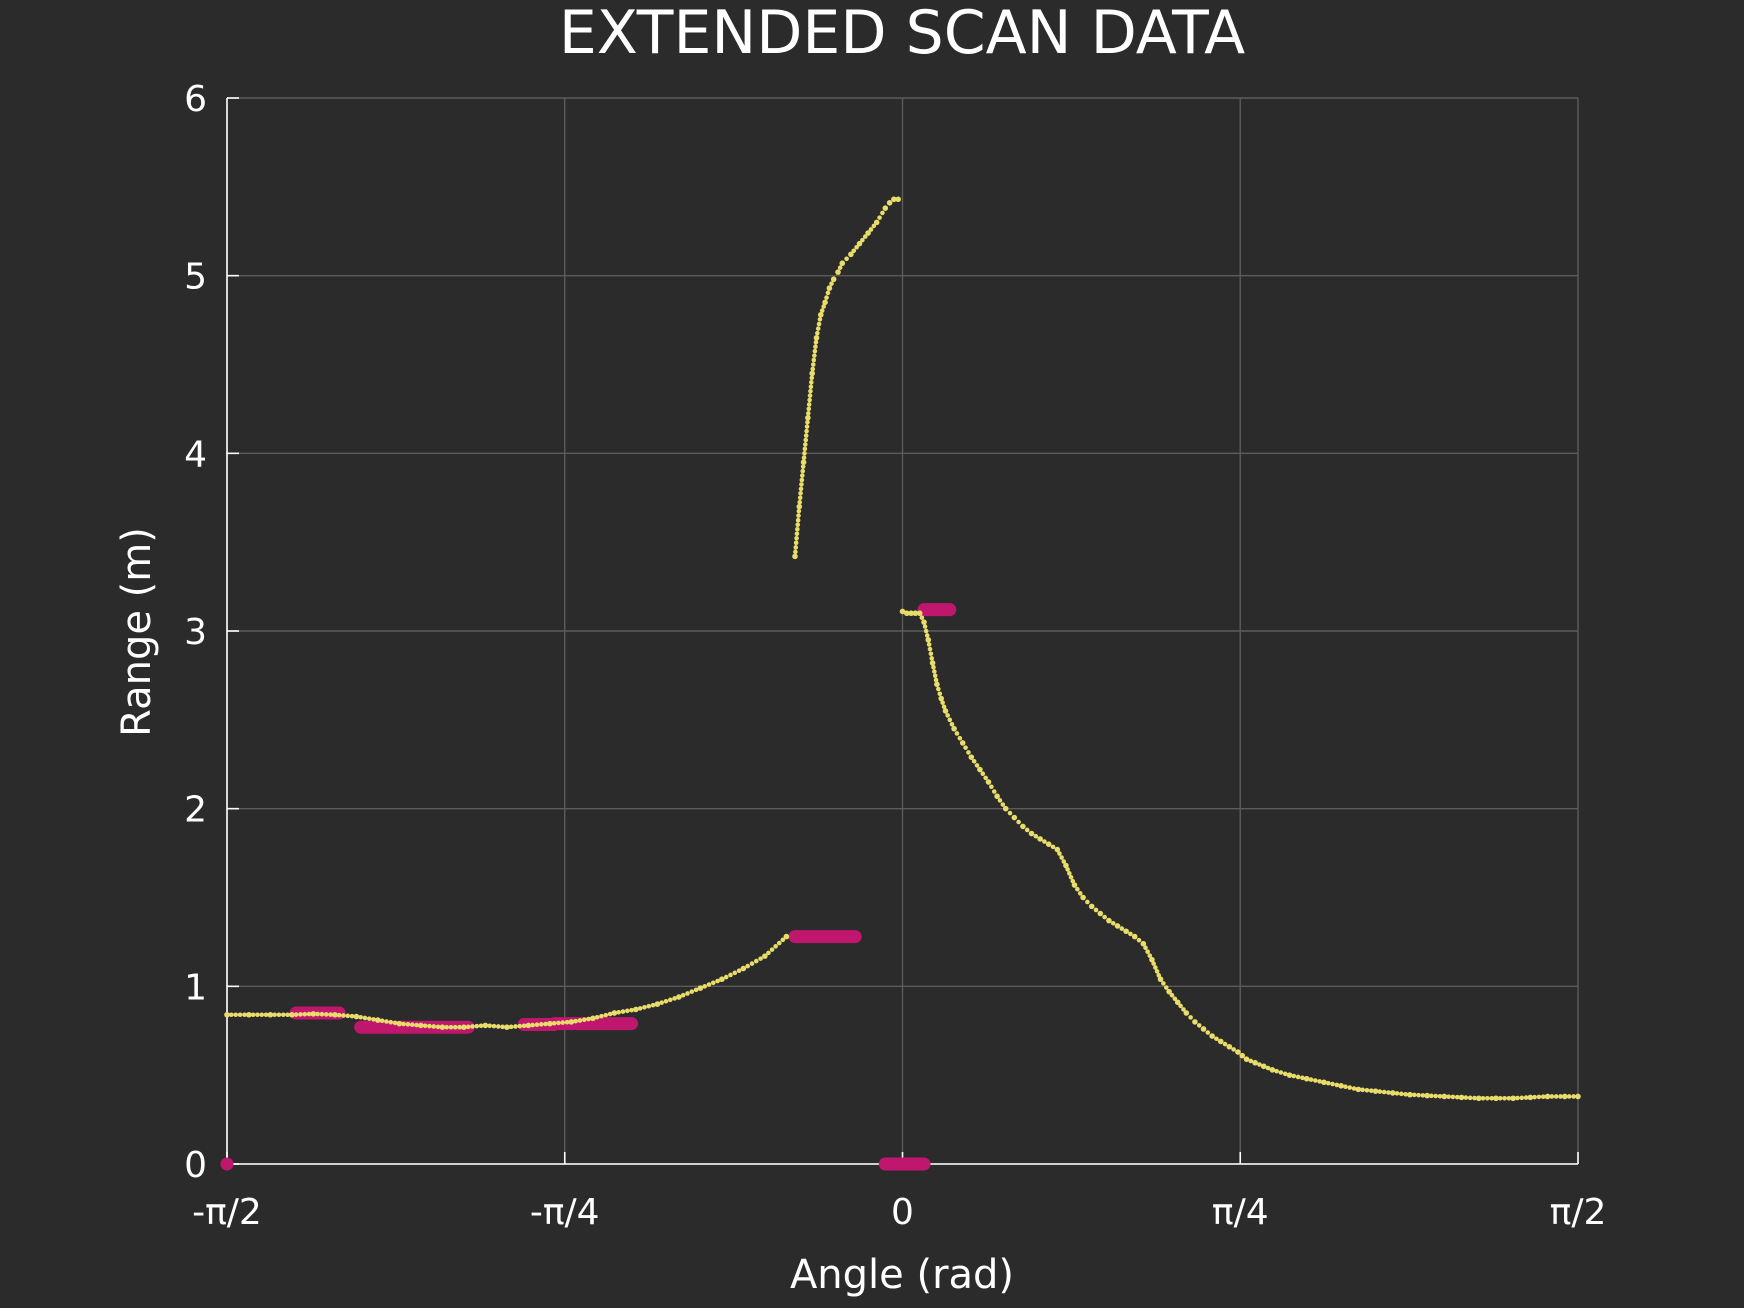  Describe the element at coordinates (902, 1212) in the screenshot. I see `x-tick-label: 0` at that location.